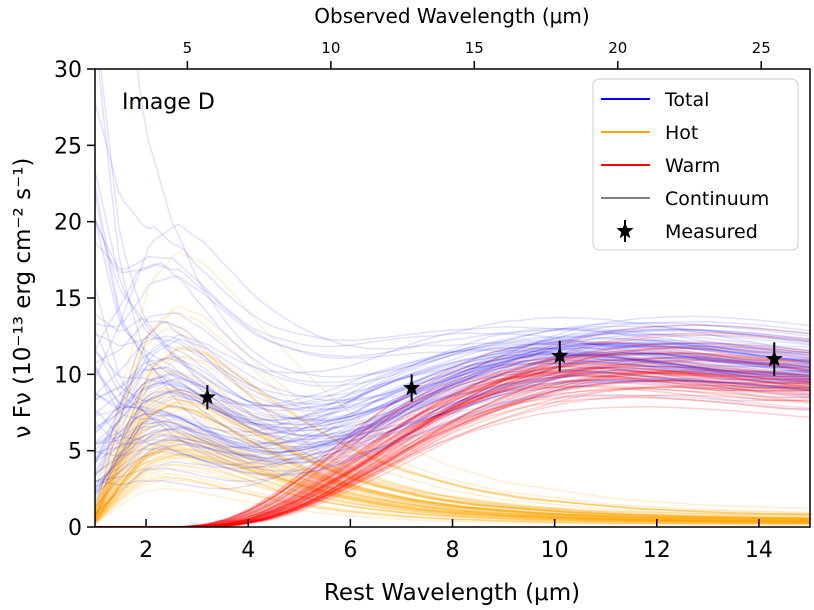  What do you see at coordinates (350, 550) in the screenshot?
I see `x-tick-label: 6` at bounding box center [350, 550].